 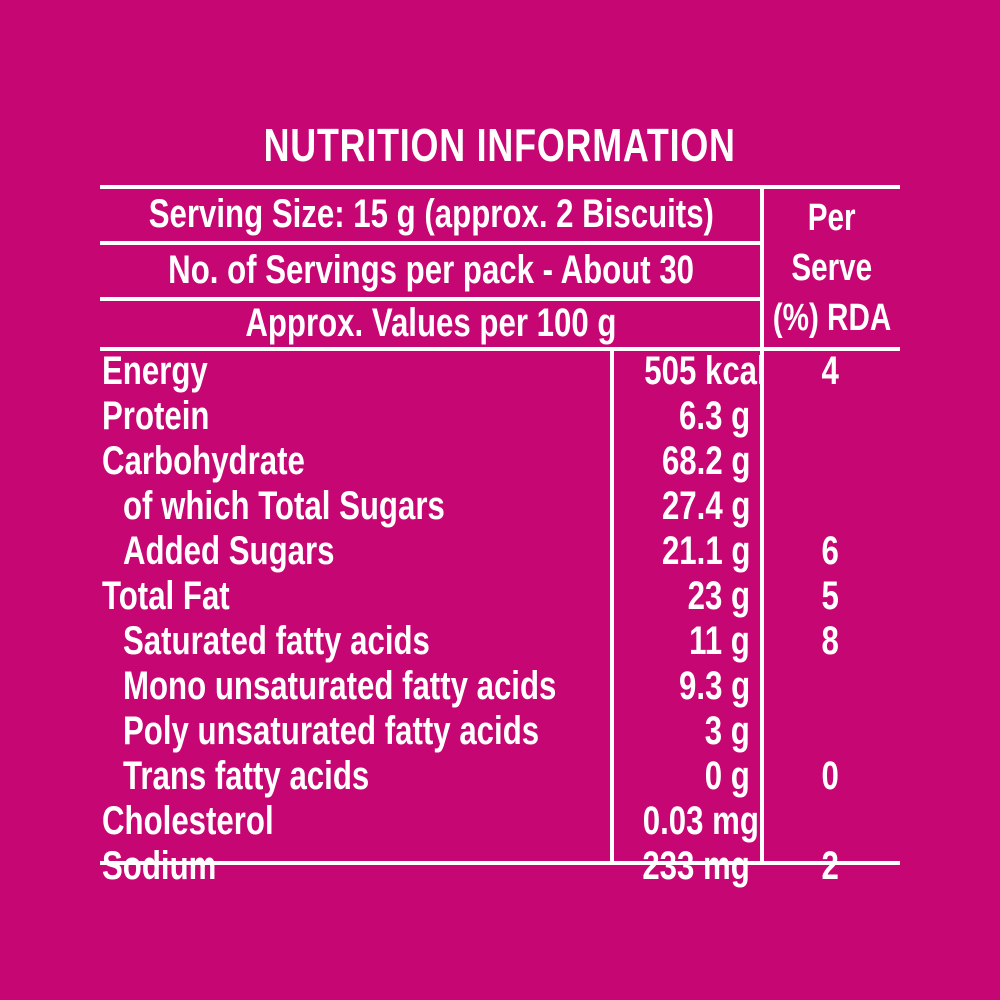 What do you see at coordinates (612, 606) in the screenshot?
I see `value-column-divider` at bounding box center [612, 606].